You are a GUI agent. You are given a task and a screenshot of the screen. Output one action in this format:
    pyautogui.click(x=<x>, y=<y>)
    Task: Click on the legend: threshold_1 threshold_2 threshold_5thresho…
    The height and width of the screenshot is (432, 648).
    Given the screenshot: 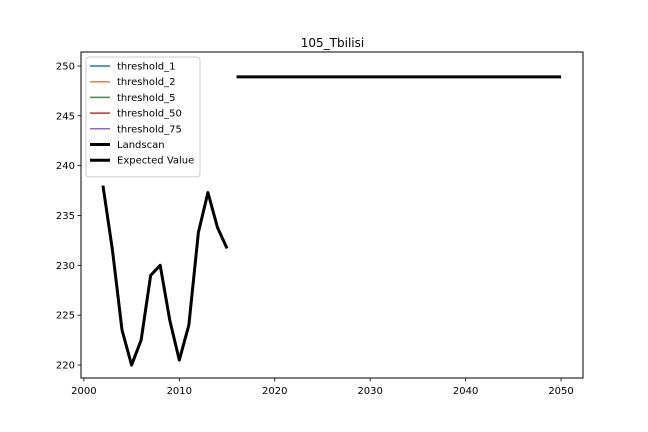 What is the action you would take?
    pyautogui.click(x=143, y=117)
    